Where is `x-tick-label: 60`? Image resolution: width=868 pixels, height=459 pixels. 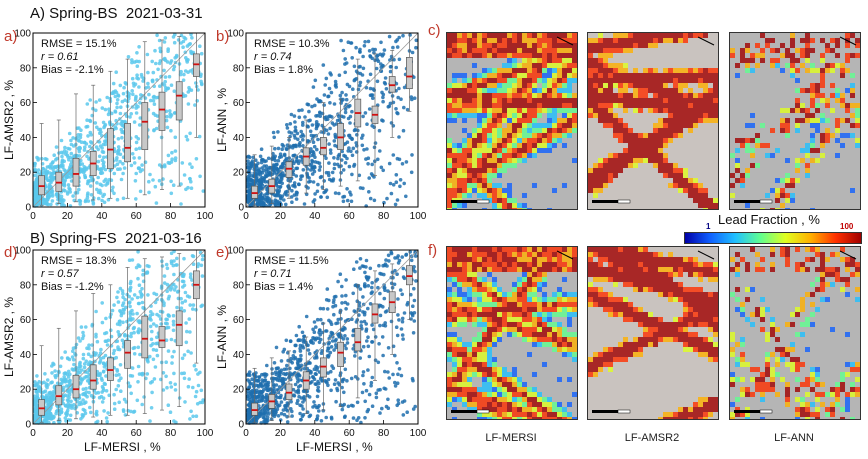
x-tick-label: 60 is located at coordinates (137, 433).